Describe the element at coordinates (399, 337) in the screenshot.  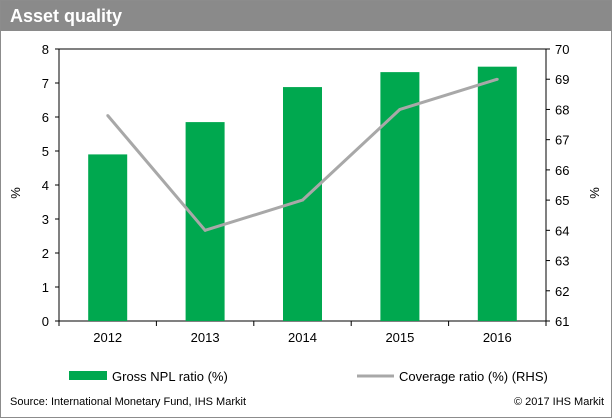
I see `x-tick-label: 2015` at that location.